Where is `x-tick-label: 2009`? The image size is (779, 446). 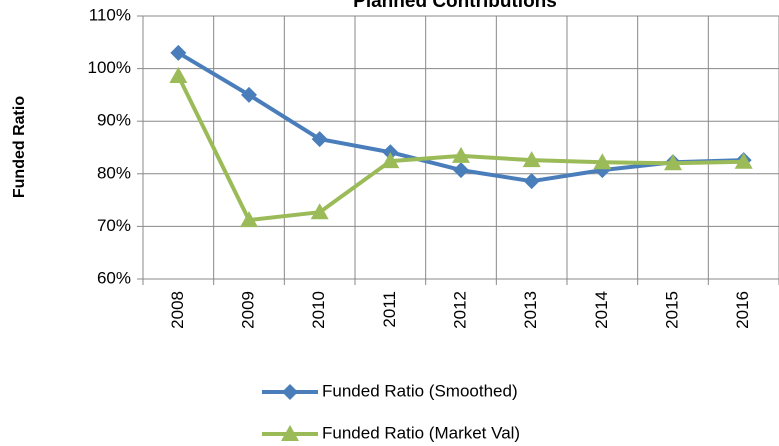
x-tick-label: 2009 is located at coordinates (247, 310).